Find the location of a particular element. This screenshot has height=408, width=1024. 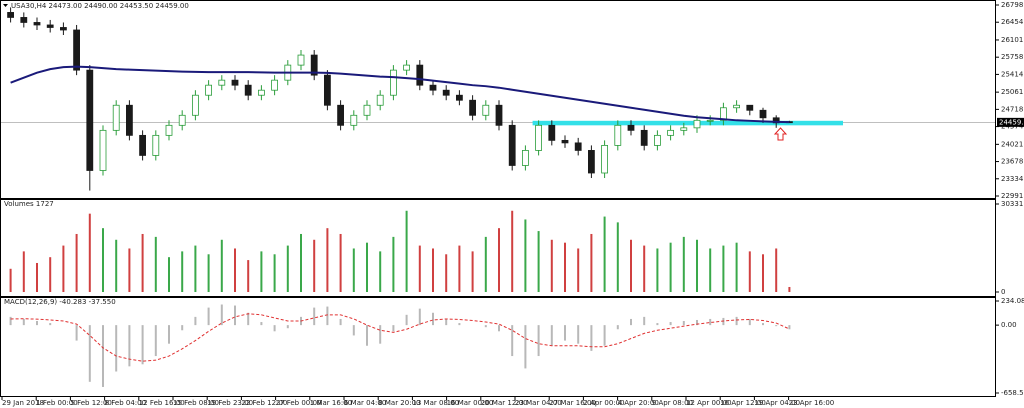

current-price-box is located at coordinates (1010, 122).